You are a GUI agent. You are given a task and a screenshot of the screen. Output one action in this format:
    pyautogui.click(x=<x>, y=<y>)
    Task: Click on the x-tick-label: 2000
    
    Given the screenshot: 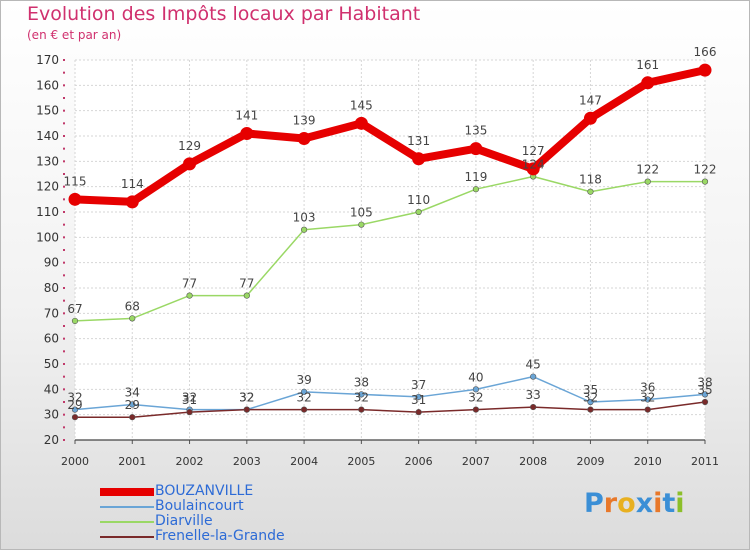 What is the action you would take?
    pyautogui.click(x=75, y=461)
    